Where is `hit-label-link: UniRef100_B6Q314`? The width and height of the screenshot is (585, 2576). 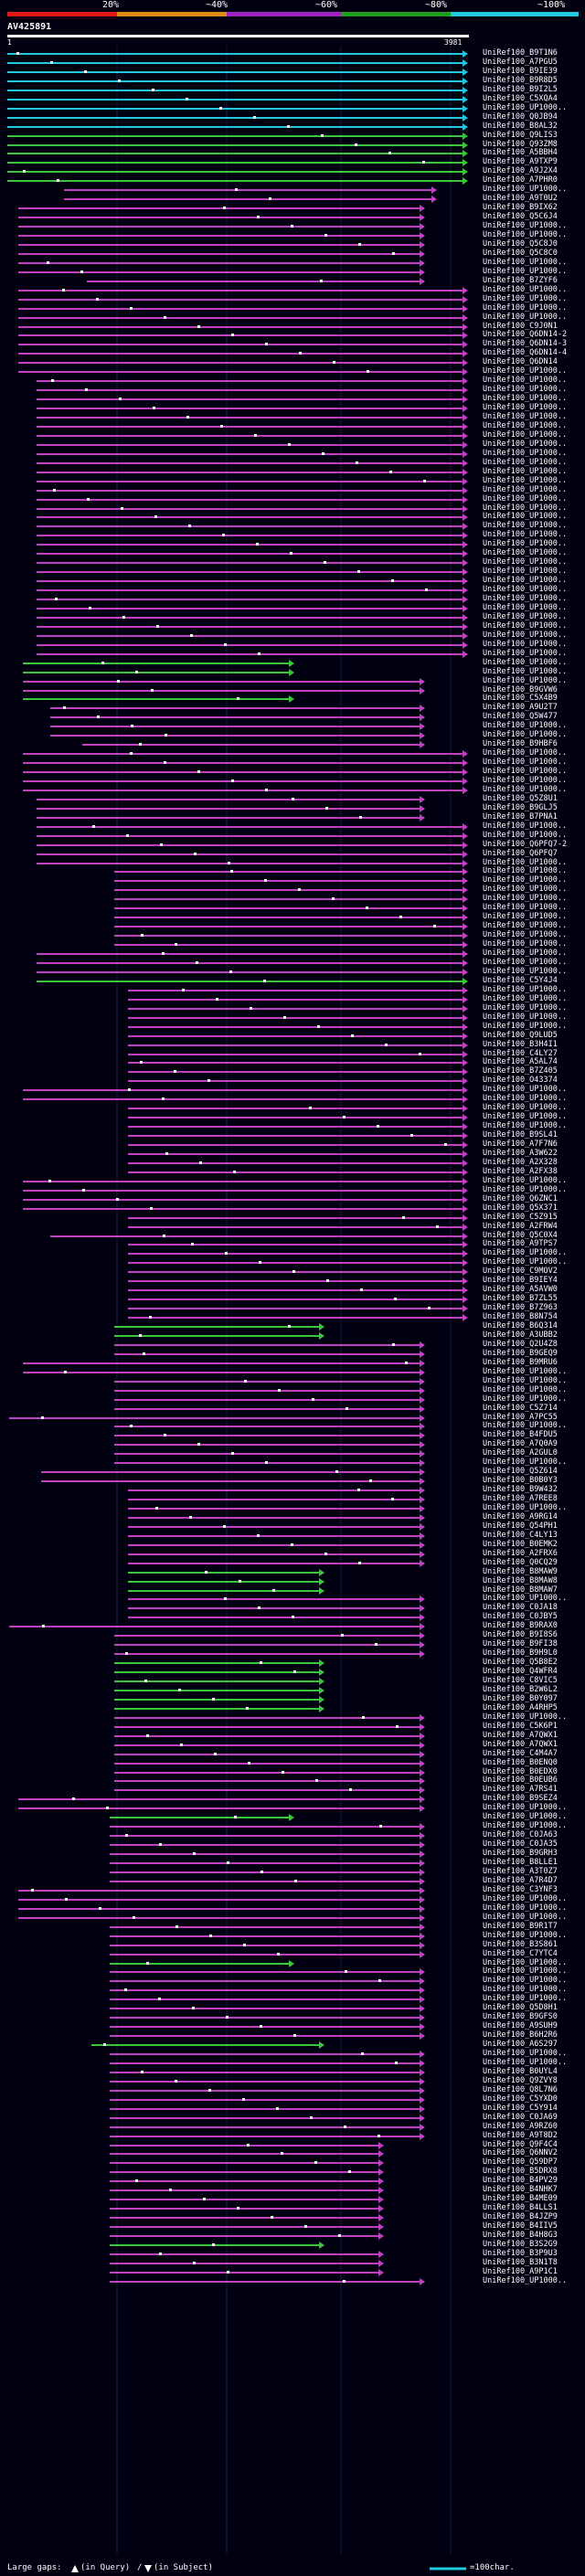
hit-label-link: UniRef100_B6Q314 is located at coordinates (520, 1325).